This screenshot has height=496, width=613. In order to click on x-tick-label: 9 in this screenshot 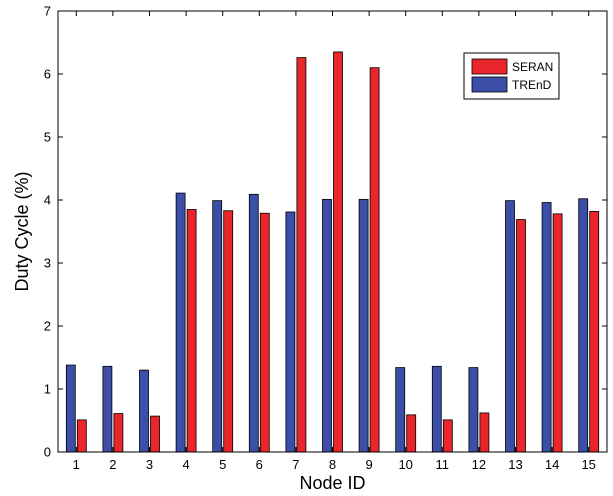, I will do `click(368, 464)`.